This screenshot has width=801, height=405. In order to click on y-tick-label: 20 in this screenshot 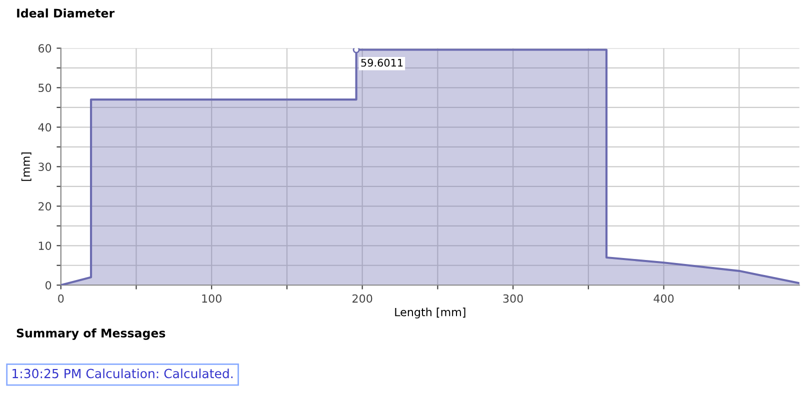, I will do `click(45, 206)`.